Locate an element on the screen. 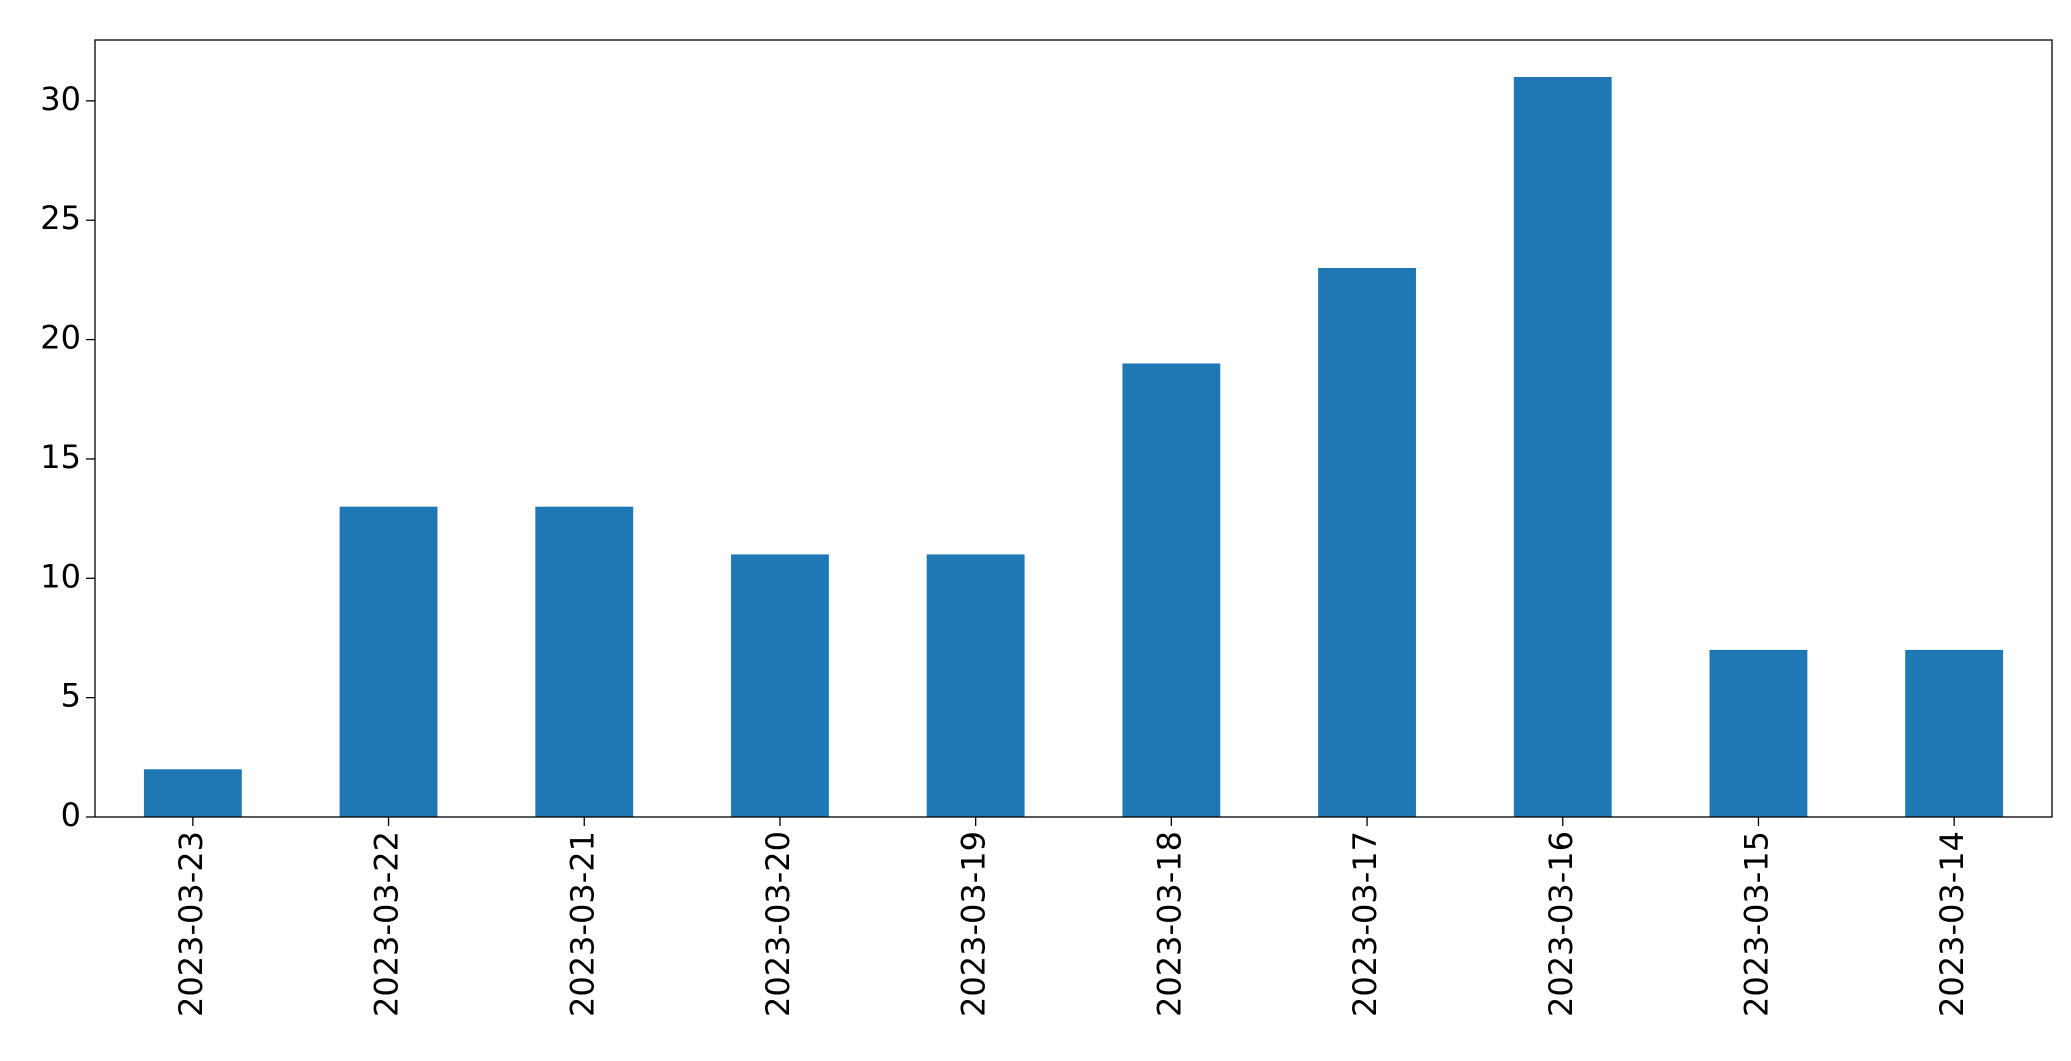  x-tick-label: 2023-03-20 is located at coordinates (778, 924).